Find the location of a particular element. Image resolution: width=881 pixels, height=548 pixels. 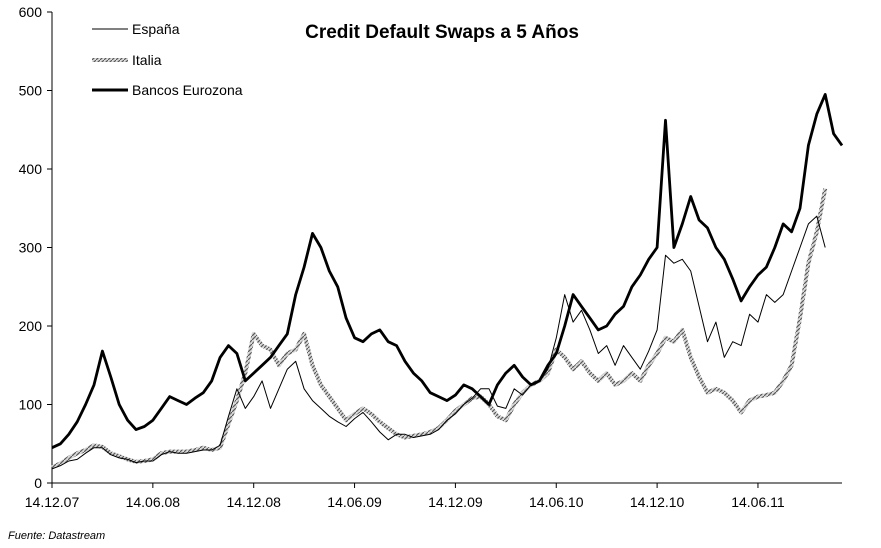

x-tick-label: 14.06.10 is located at coordinates (556, 502).